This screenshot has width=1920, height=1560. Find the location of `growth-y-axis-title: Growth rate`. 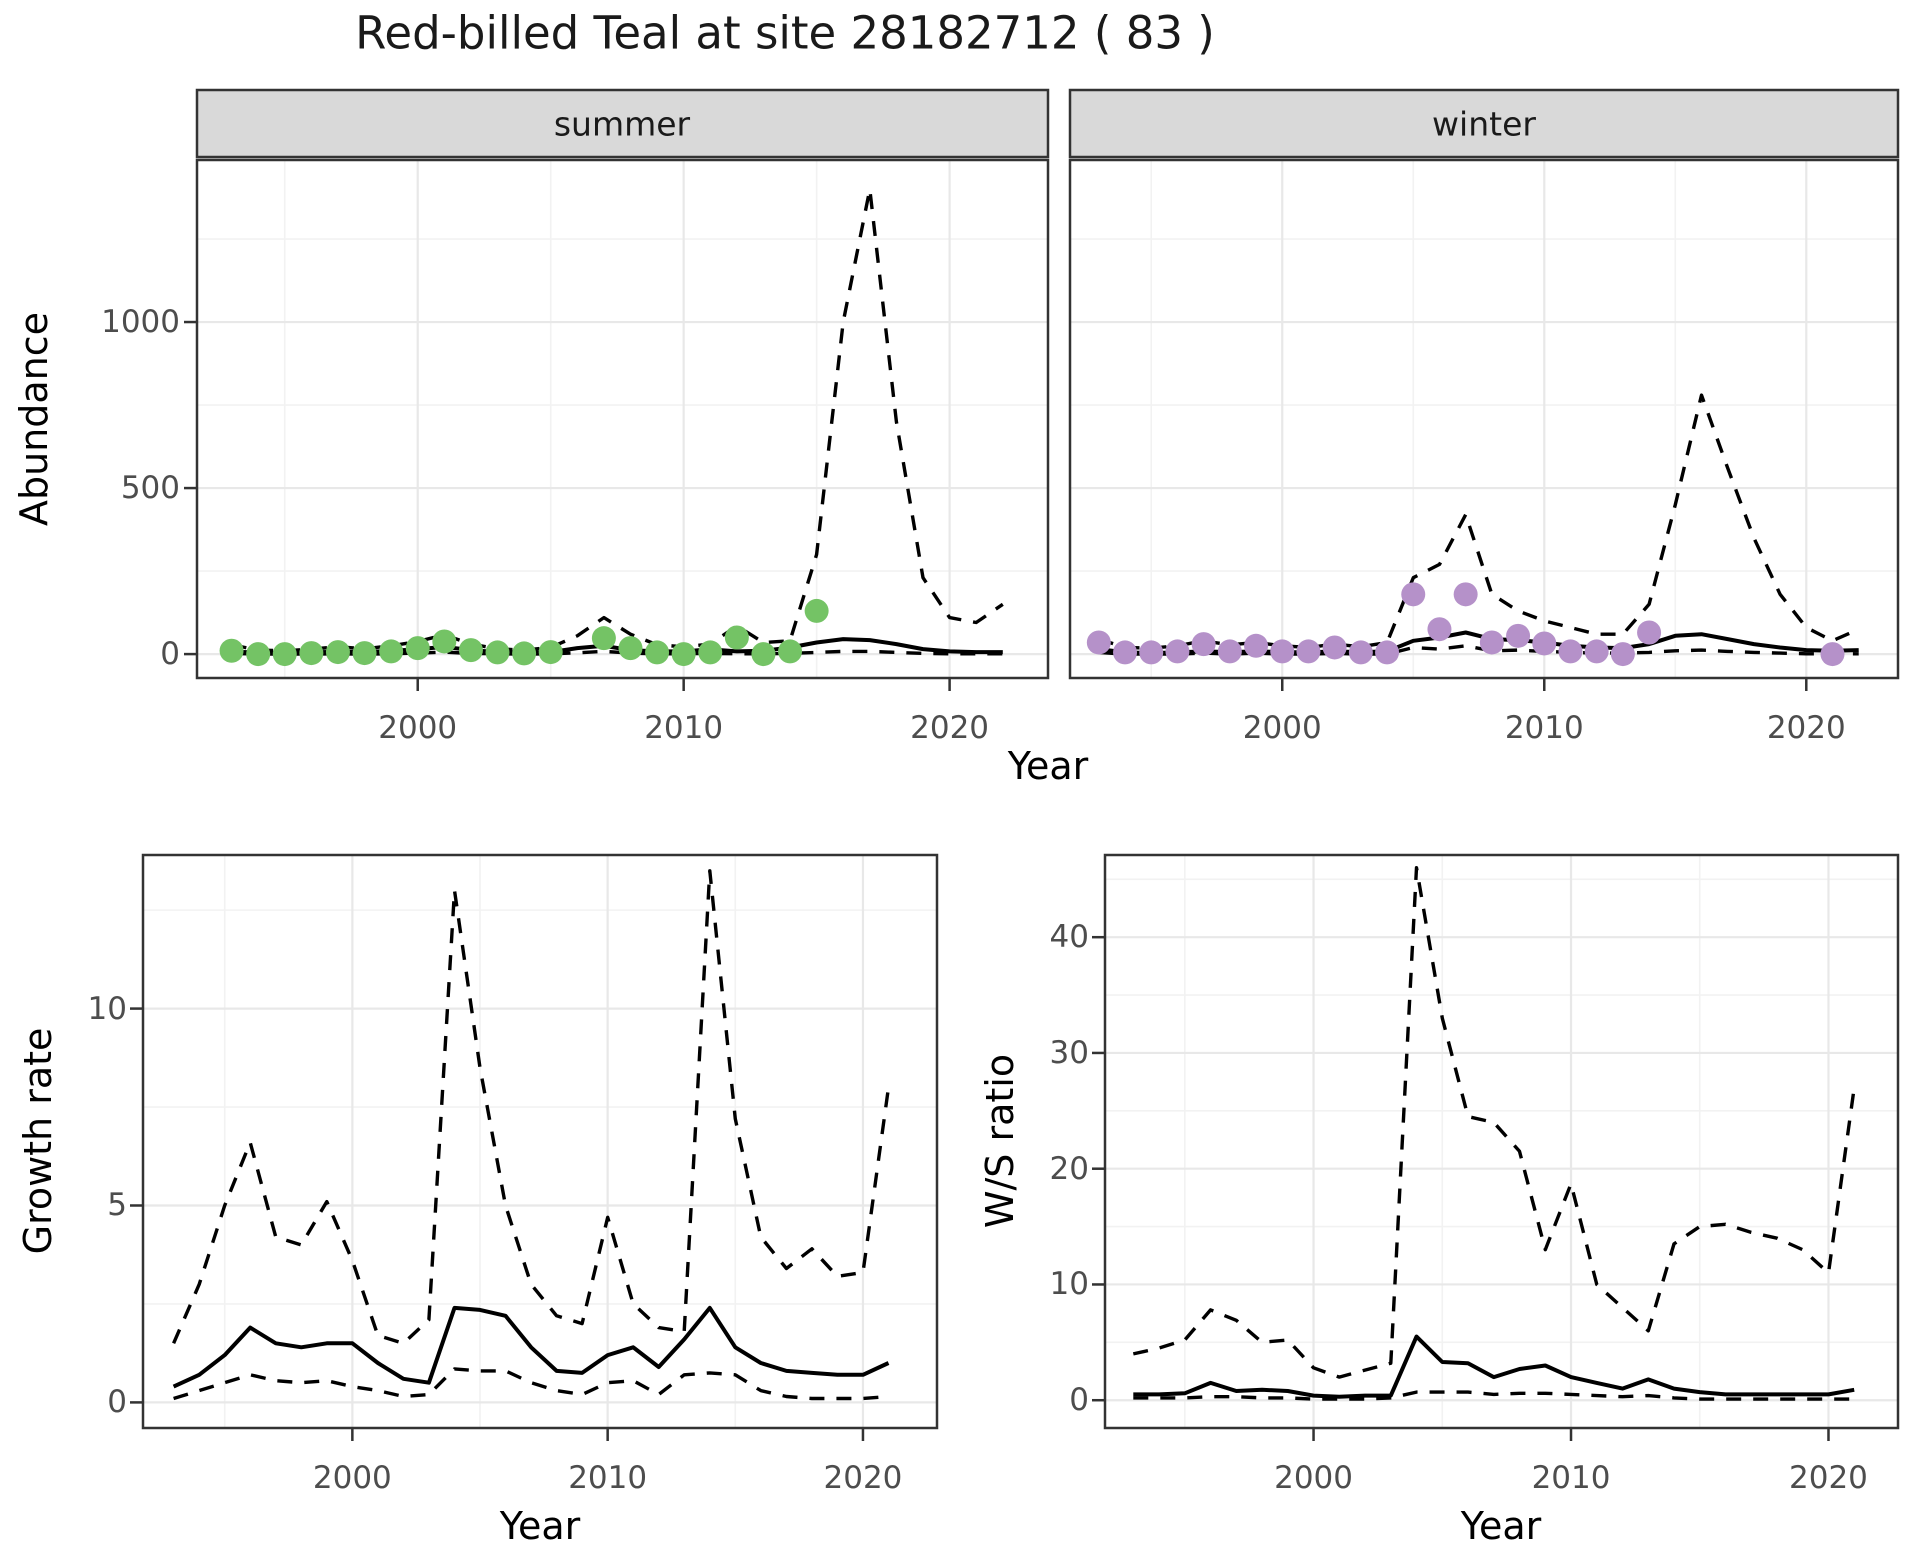

growth-y-axis-title: Growth rate is located at coordinates (38, 1141).